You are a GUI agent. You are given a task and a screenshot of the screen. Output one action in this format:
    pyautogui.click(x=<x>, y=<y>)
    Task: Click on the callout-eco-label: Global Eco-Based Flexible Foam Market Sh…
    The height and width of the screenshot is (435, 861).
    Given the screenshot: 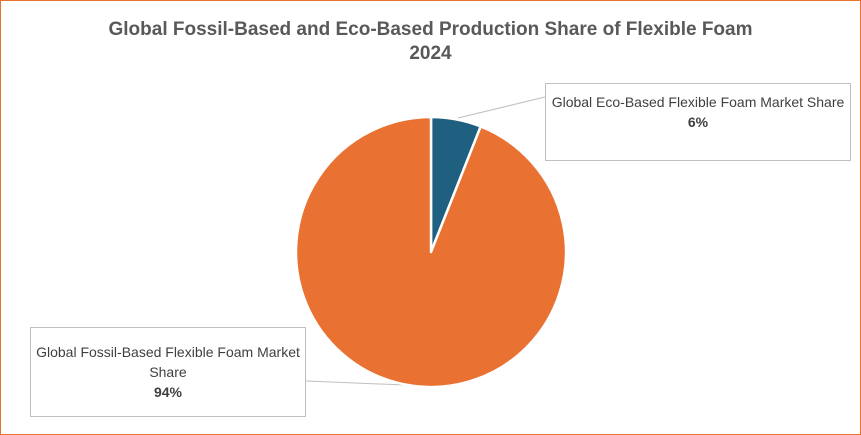 What is the action you would take?
    pyautogui.click(x=698, y=102)
    